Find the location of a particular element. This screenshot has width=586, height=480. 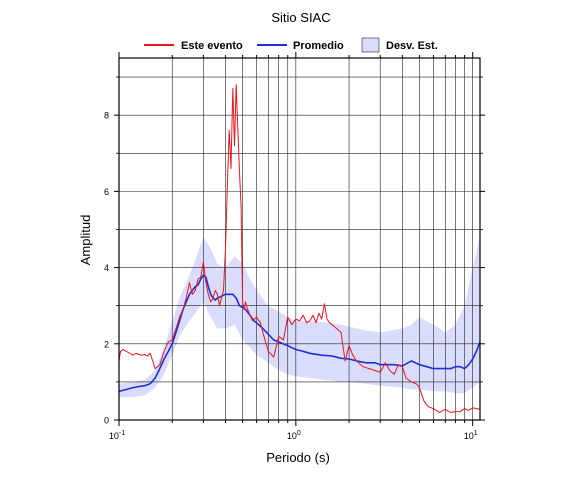

legend-label: Promedio is located at coordinates (318, 46).